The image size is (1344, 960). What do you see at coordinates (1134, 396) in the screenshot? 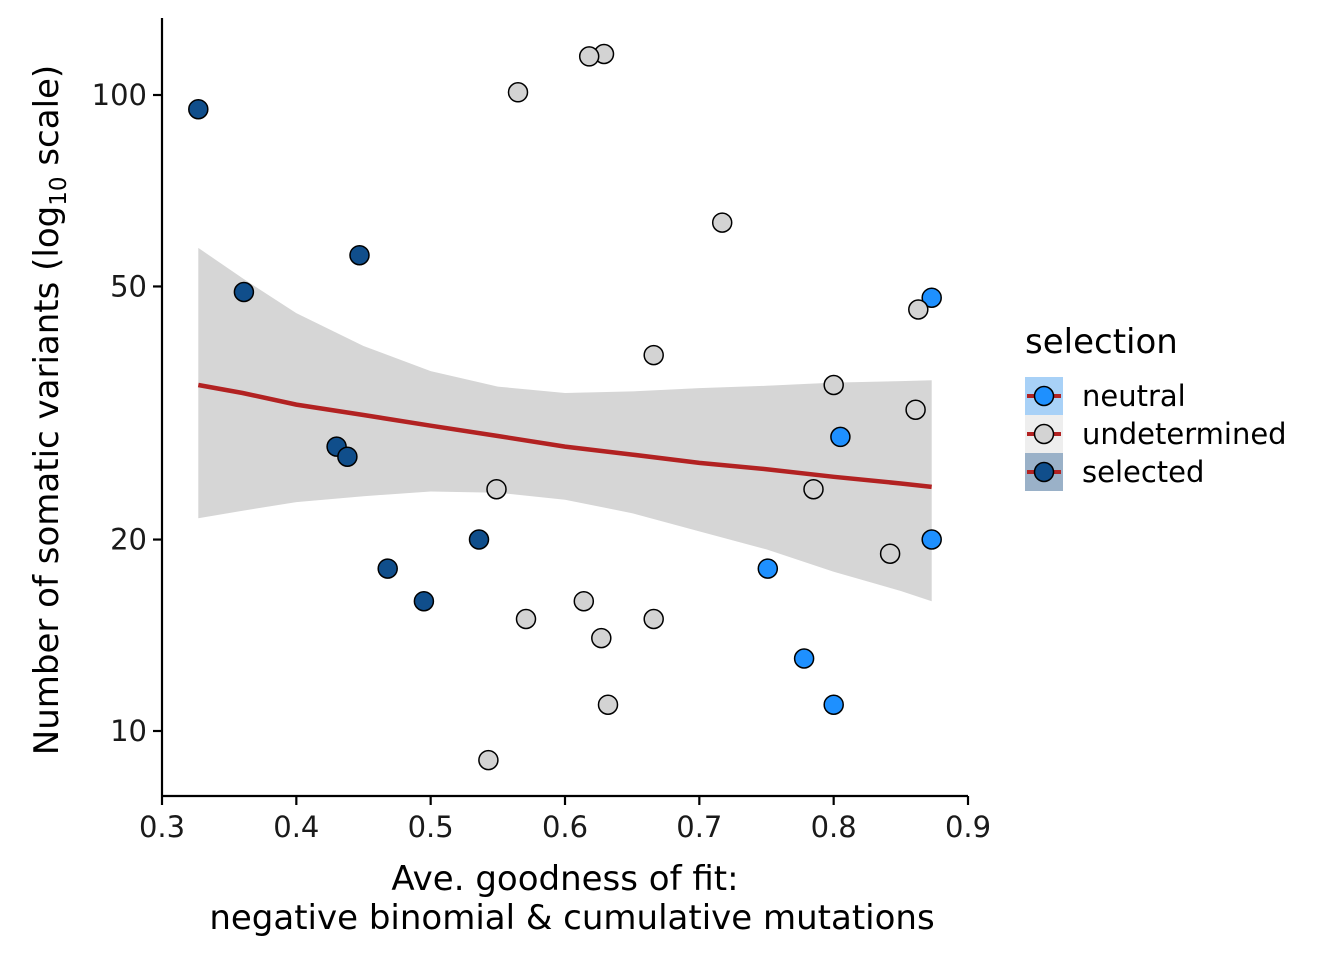
I see `legend-label-neutral: neutral` at bounding box center [1134, 396].